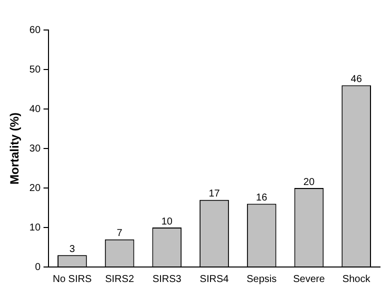 The width and height of the screenshot is (384, 293). Describe the element at coordinates (215, 279) in the screenshot. I see `x-tick-label: SIRS4` at that location.